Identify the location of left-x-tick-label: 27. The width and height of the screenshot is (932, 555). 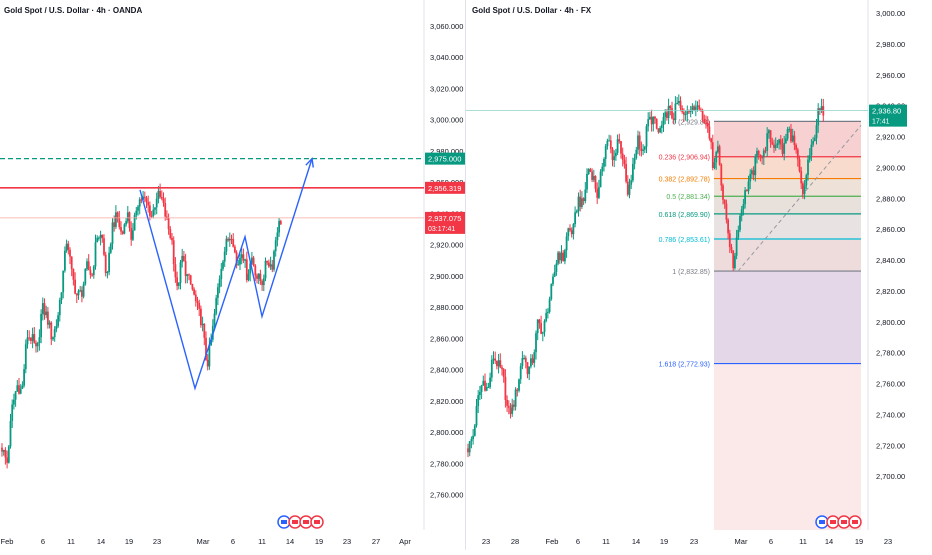
(376, 541).